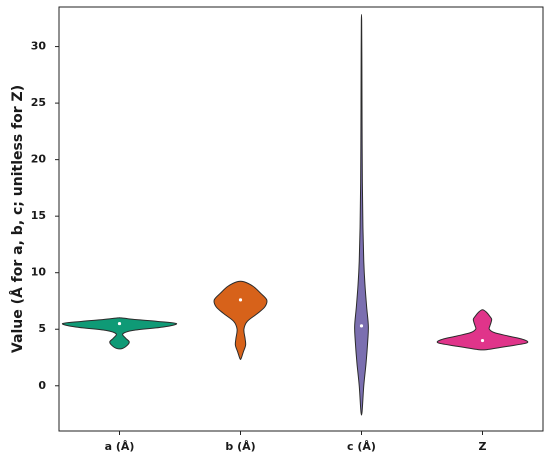 Image resolution: width=550 pixels, height=459 pixels. Describe the element at coordinates (17, 219) in the screenshot. I see `y-axis-title: Value (Å for a, b, c; unitless for Z)` at that location.